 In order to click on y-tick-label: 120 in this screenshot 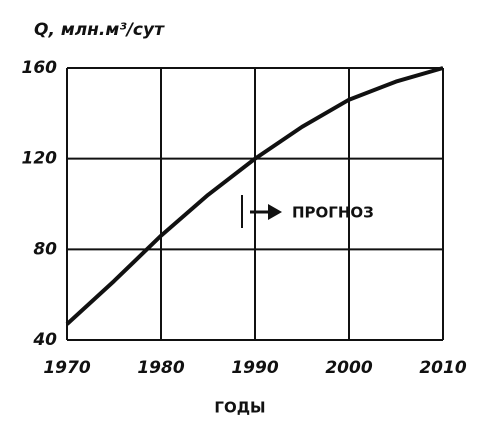, I will do `click(40, 159)`.